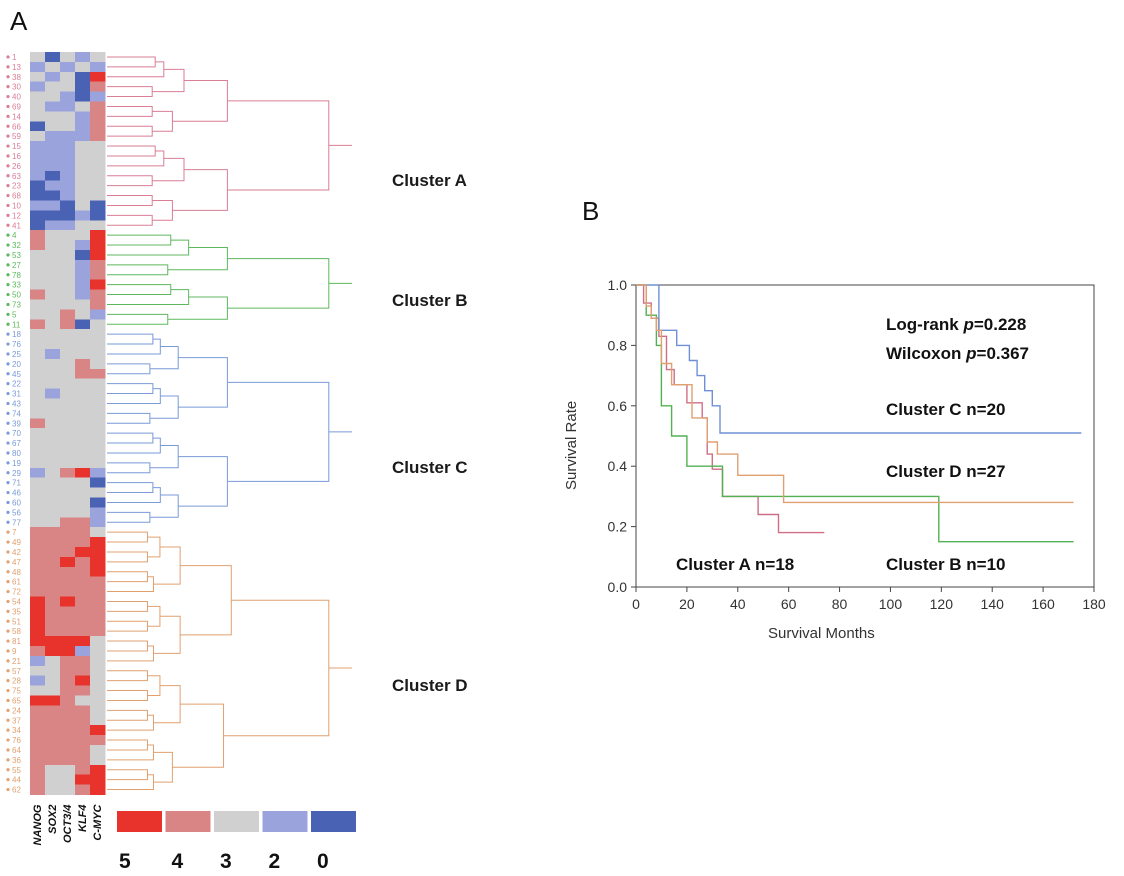 Image resolution: width=1124 pixels, height=876 pixels. Describe the element at coordinates (1094, 604) in the screenshot. I see `x-tick-label: 180` at that location.